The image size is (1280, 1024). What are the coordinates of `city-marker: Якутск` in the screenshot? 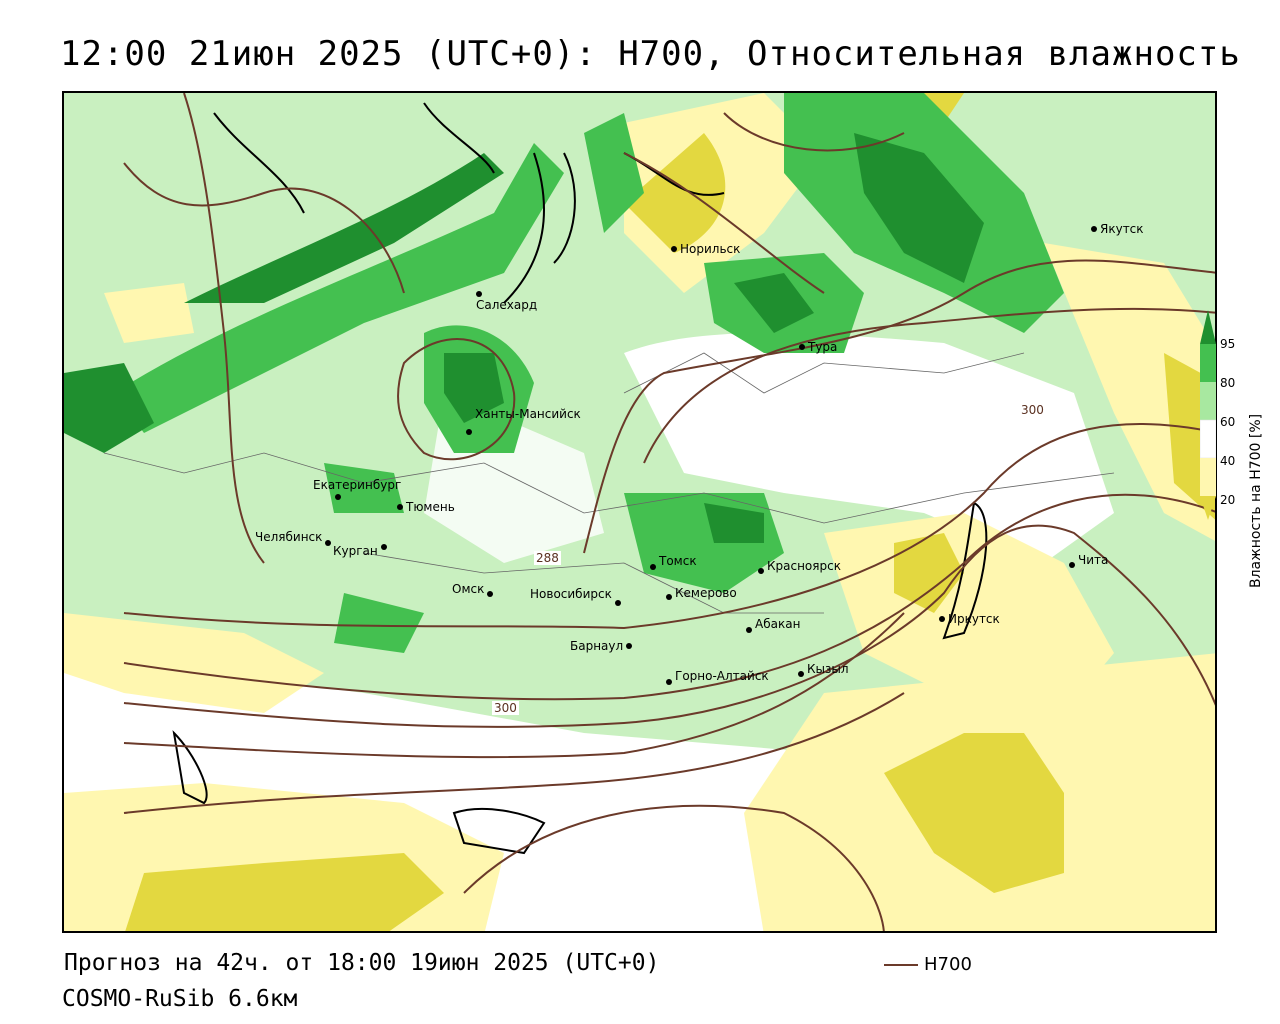 It's located at (1117, 229).